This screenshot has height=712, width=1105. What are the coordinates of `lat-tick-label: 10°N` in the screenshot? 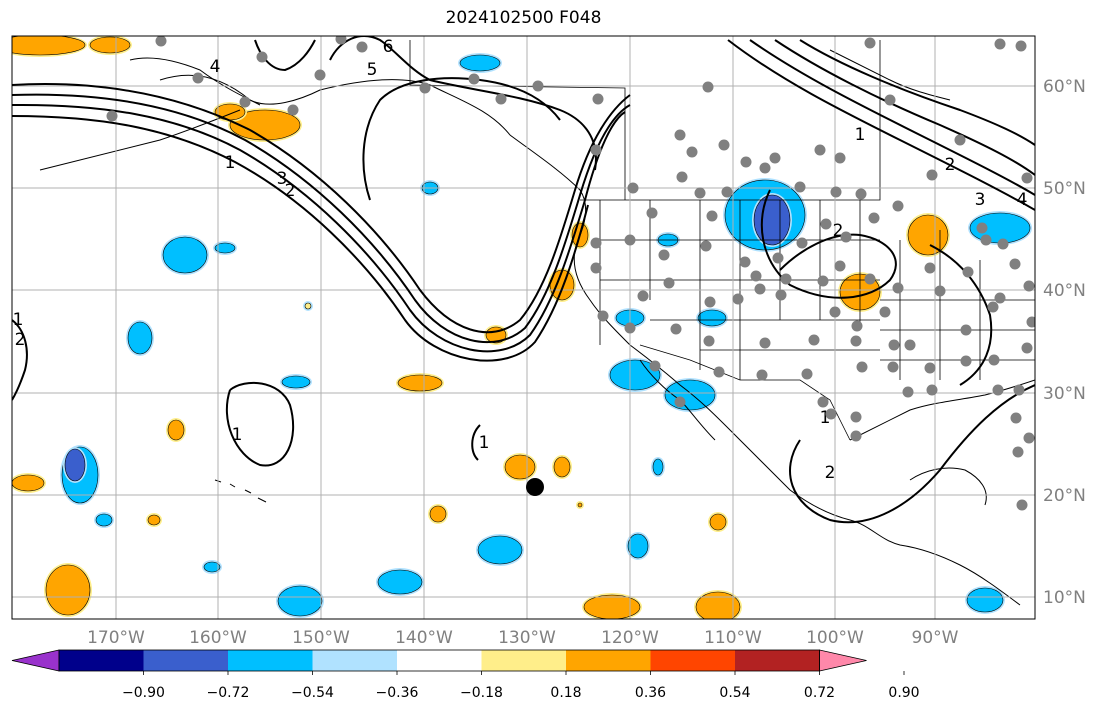 It's located at (1064, 598).